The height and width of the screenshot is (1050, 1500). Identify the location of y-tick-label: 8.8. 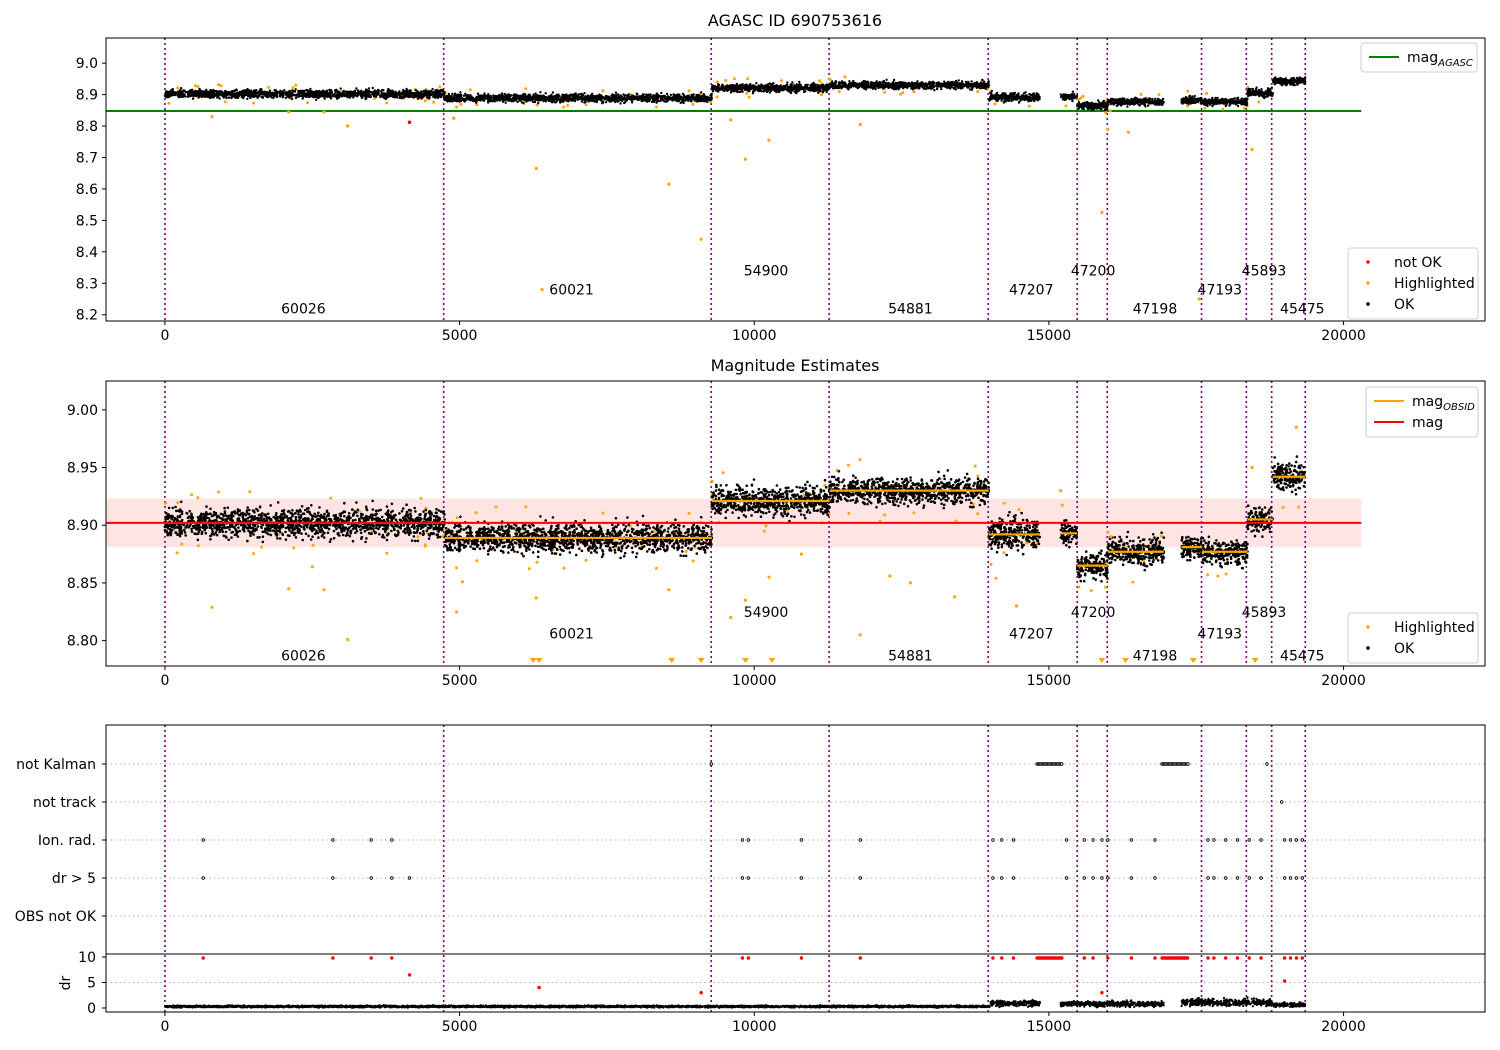
(87, 127).